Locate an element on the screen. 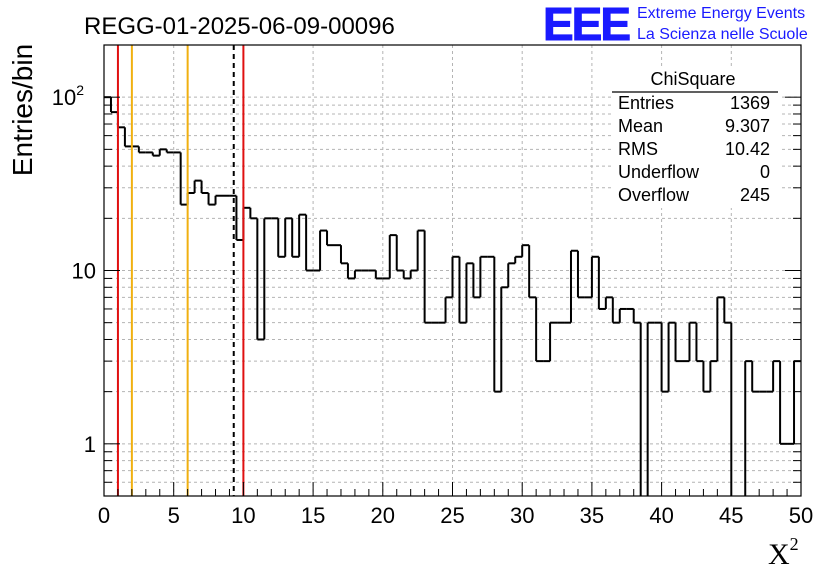  stats-box-background is located at coordinates (696, 137).